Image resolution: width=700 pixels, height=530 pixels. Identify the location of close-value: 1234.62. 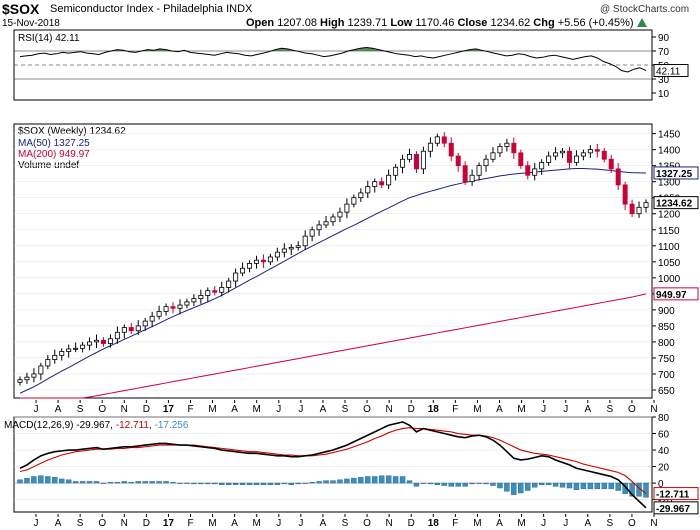
(510, 23).